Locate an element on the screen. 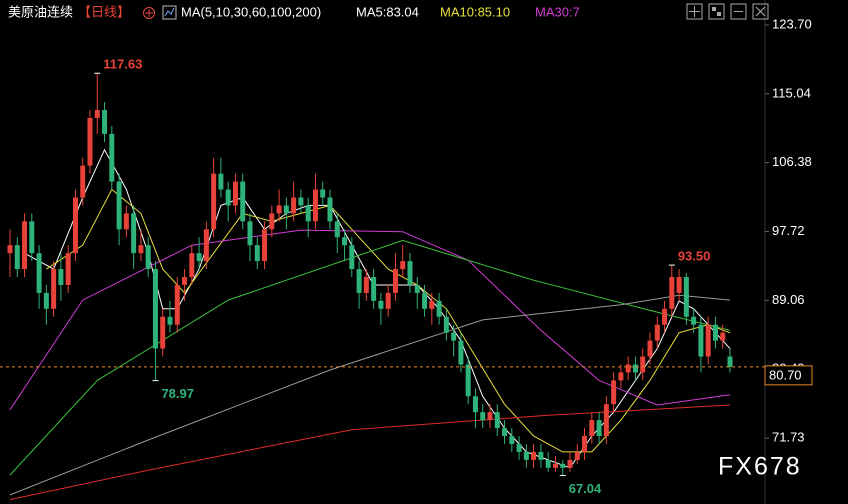 Image resolution: width=848 pixels, height=504 pixels. legend-entry: MA5:83.04 is located at coordinates (387, 11).